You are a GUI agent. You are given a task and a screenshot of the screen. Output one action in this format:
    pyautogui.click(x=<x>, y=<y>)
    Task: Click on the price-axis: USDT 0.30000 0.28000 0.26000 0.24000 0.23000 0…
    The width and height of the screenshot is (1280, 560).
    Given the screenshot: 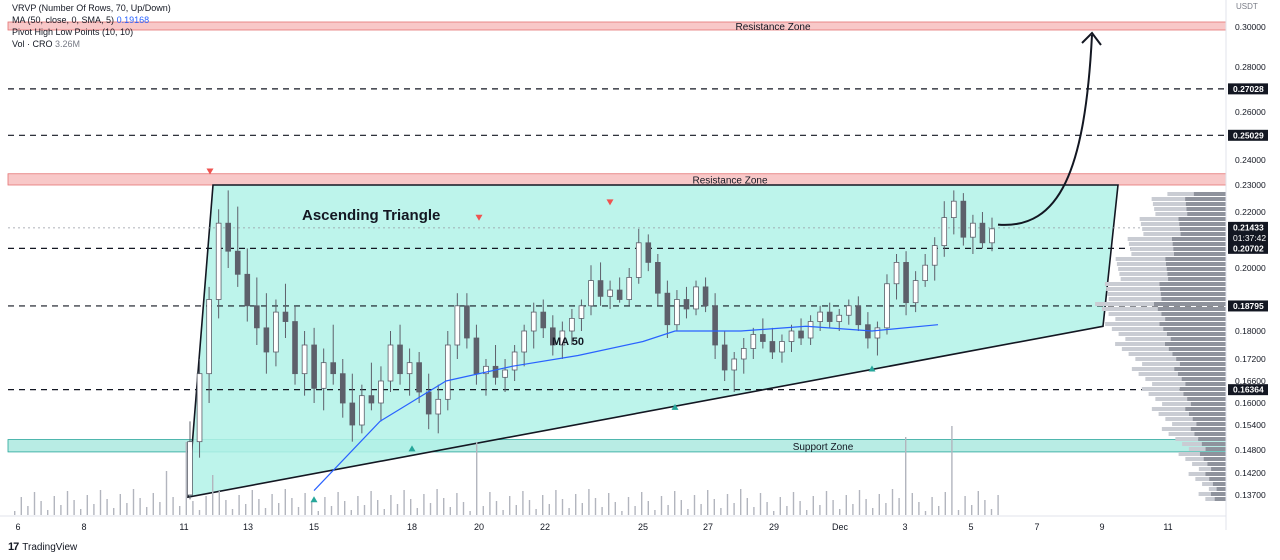 What is the action you would take?
    pyautogui.click(x=1246, y=265)
    